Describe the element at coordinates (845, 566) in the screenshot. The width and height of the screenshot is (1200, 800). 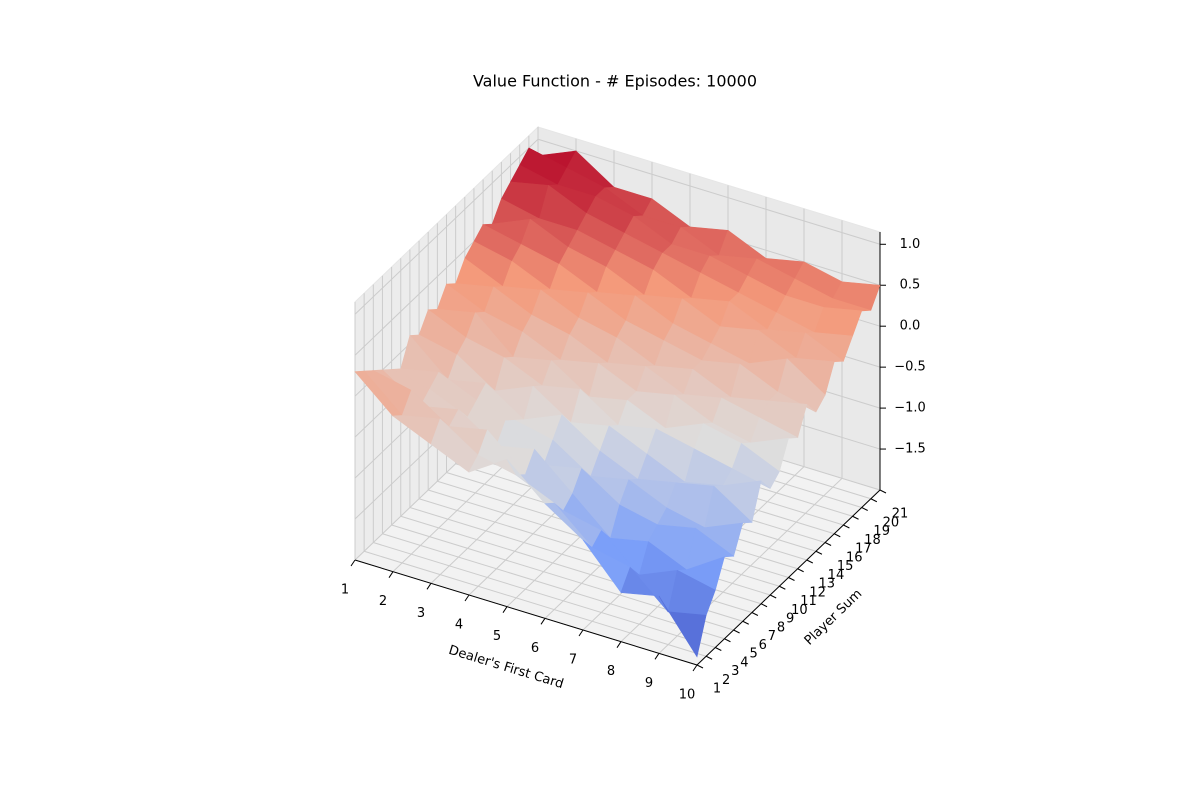
I see `y-tick-label: 15` at that location.